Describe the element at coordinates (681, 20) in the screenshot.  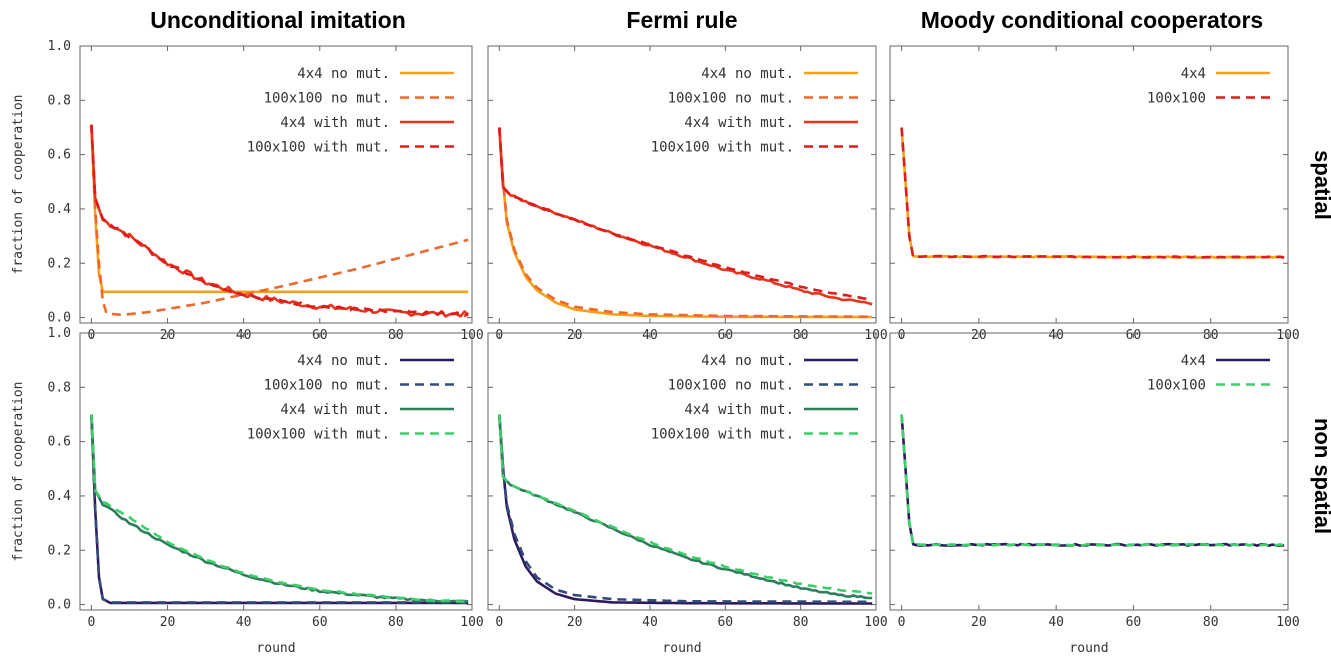
I see `column-title-fermi-rule: Fermi rule` at that location.